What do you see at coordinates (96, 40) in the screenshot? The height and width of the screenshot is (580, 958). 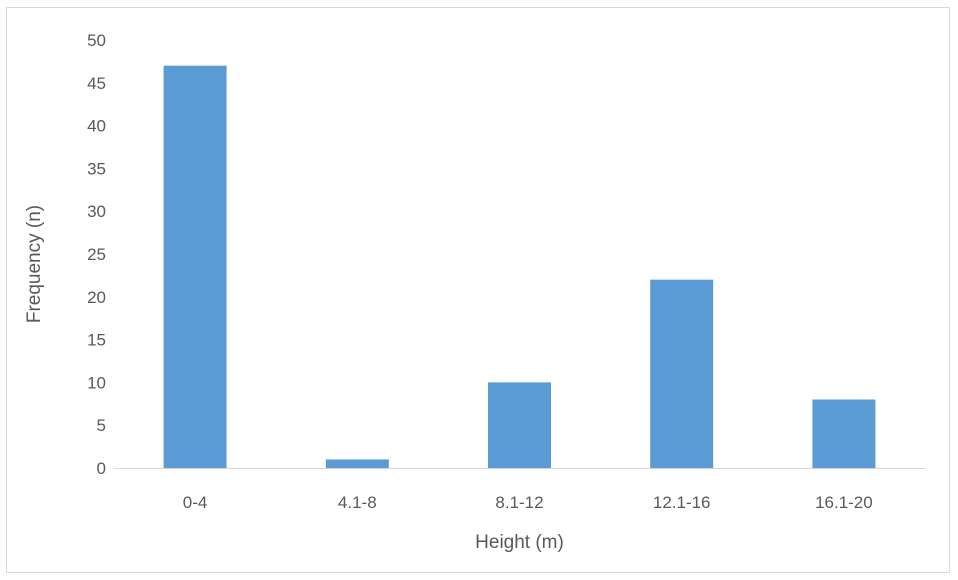 I see `y-tick-label: 50` at bounding box center [96, 40].